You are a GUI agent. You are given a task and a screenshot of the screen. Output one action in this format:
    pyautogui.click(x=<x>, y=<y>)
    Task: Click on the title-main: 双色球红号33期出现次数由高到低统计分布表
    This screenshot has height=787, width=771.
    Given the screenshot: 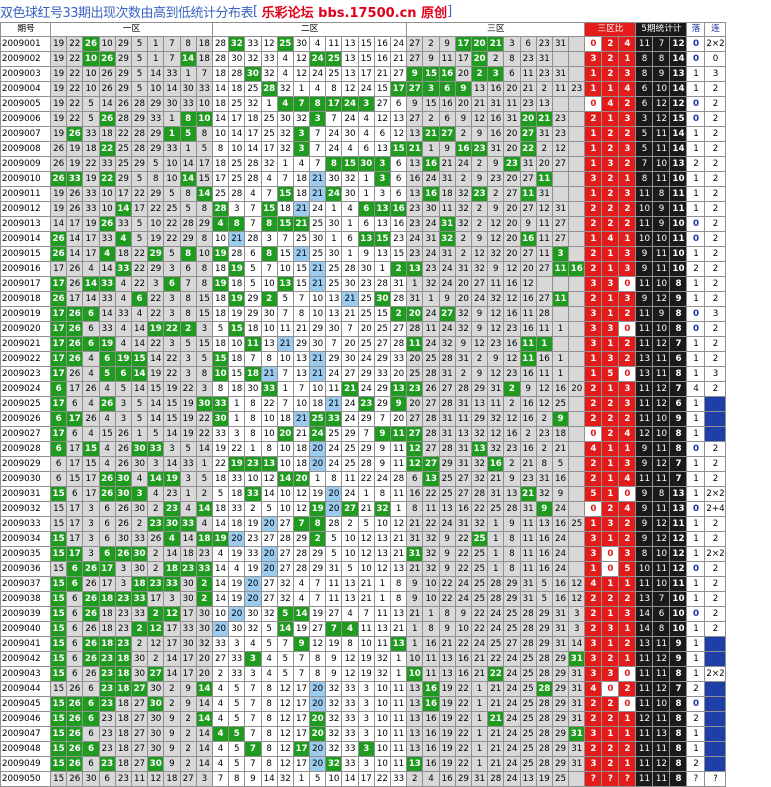 What is the action you would take?
    pyautogui.click(x=127, y=13)
    